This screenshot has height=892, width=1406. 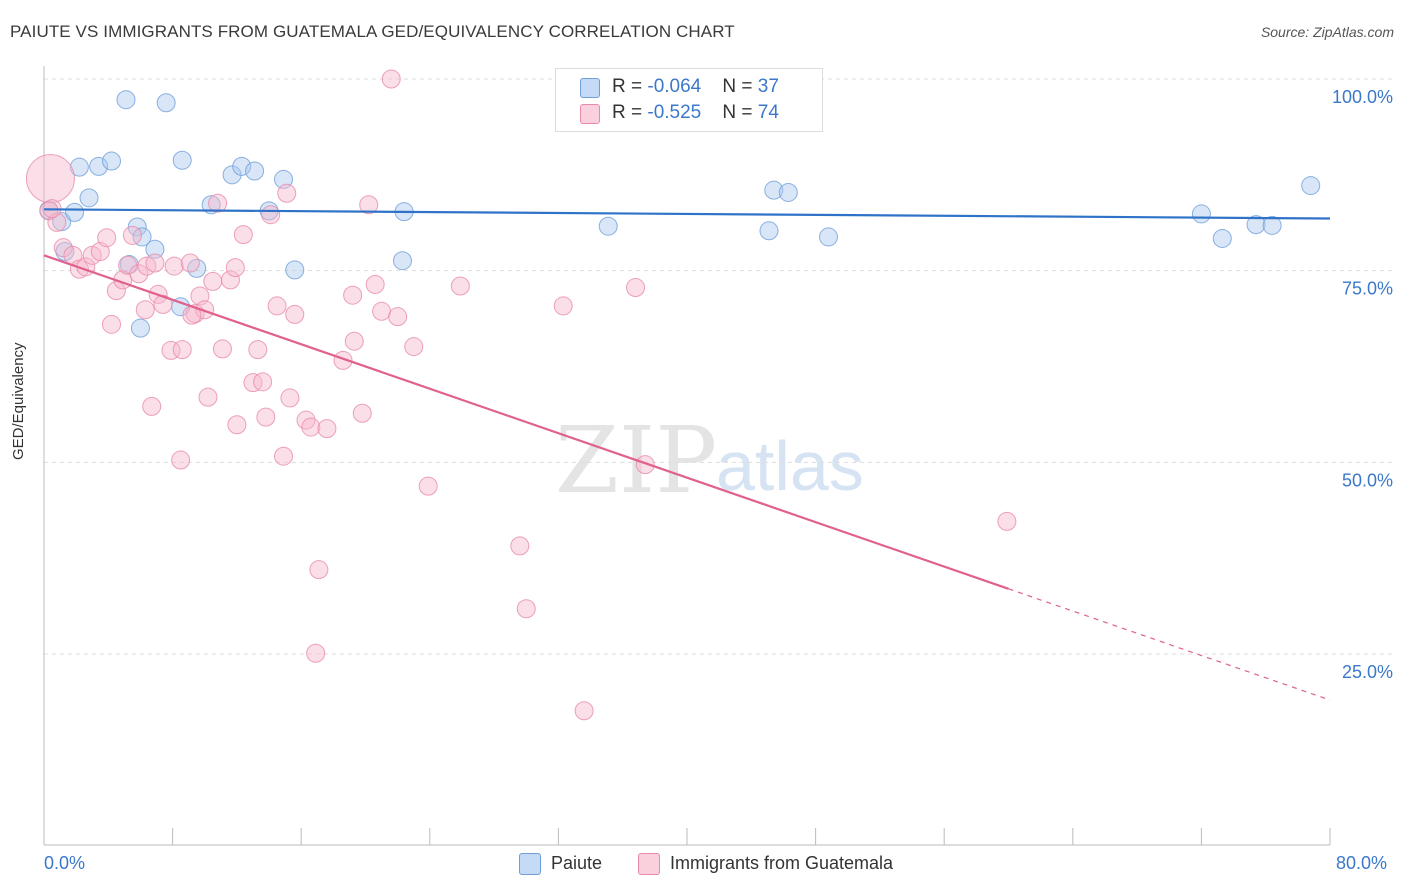 I want to click on guatemala-n-value: 74, so click(x=768, y=112).